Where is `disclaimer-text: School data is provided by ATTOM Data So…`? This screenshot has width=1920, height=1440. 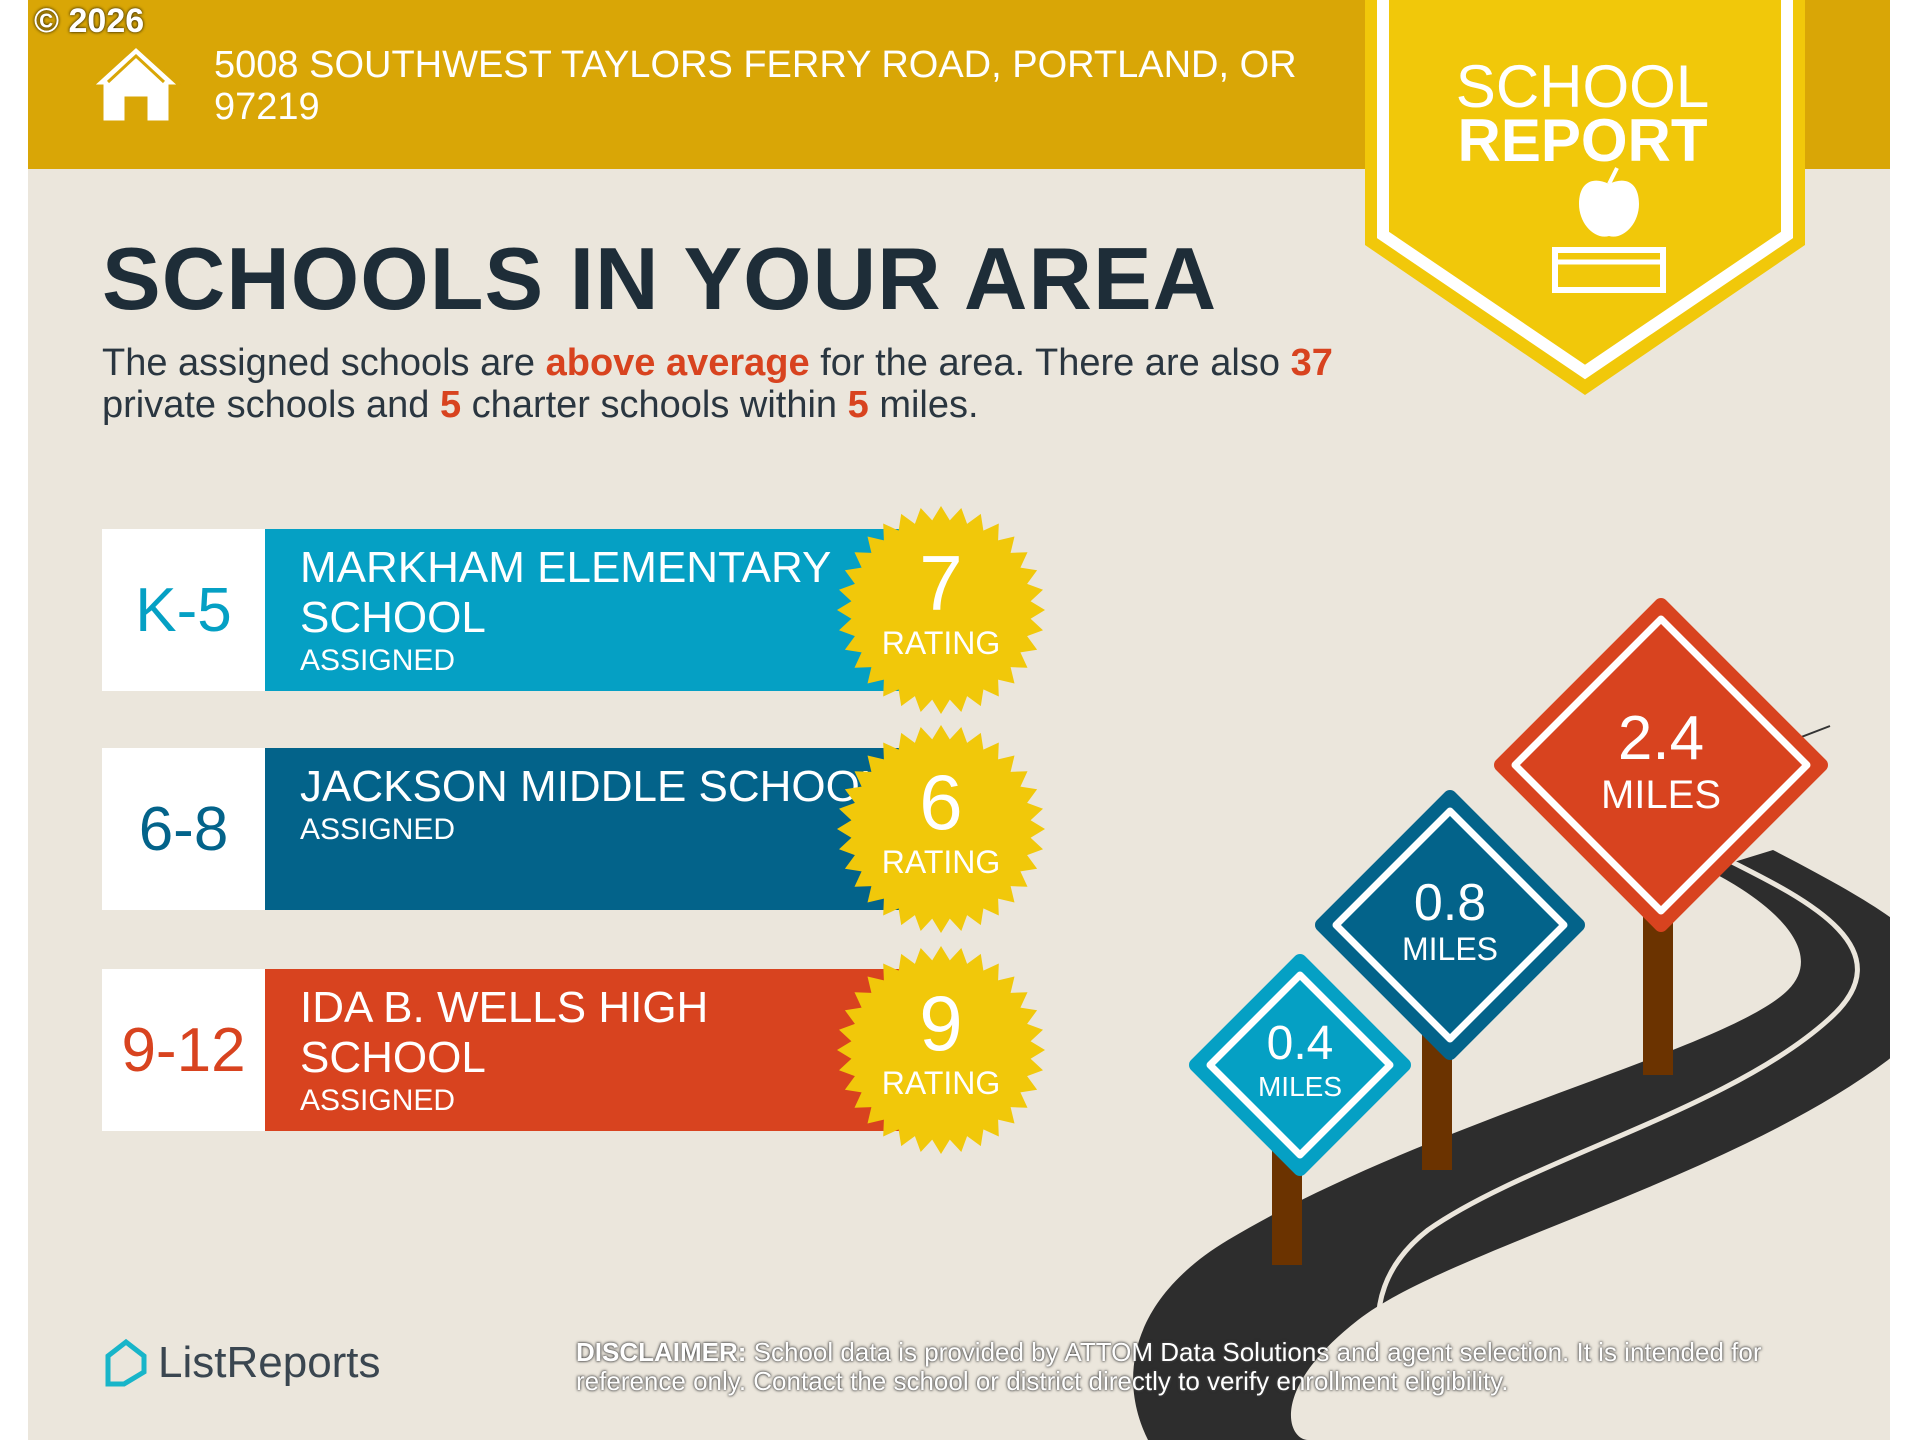 disclaimer-text: School data is provided by ATTOM Data So… is located at coordinates (1169, 1366).